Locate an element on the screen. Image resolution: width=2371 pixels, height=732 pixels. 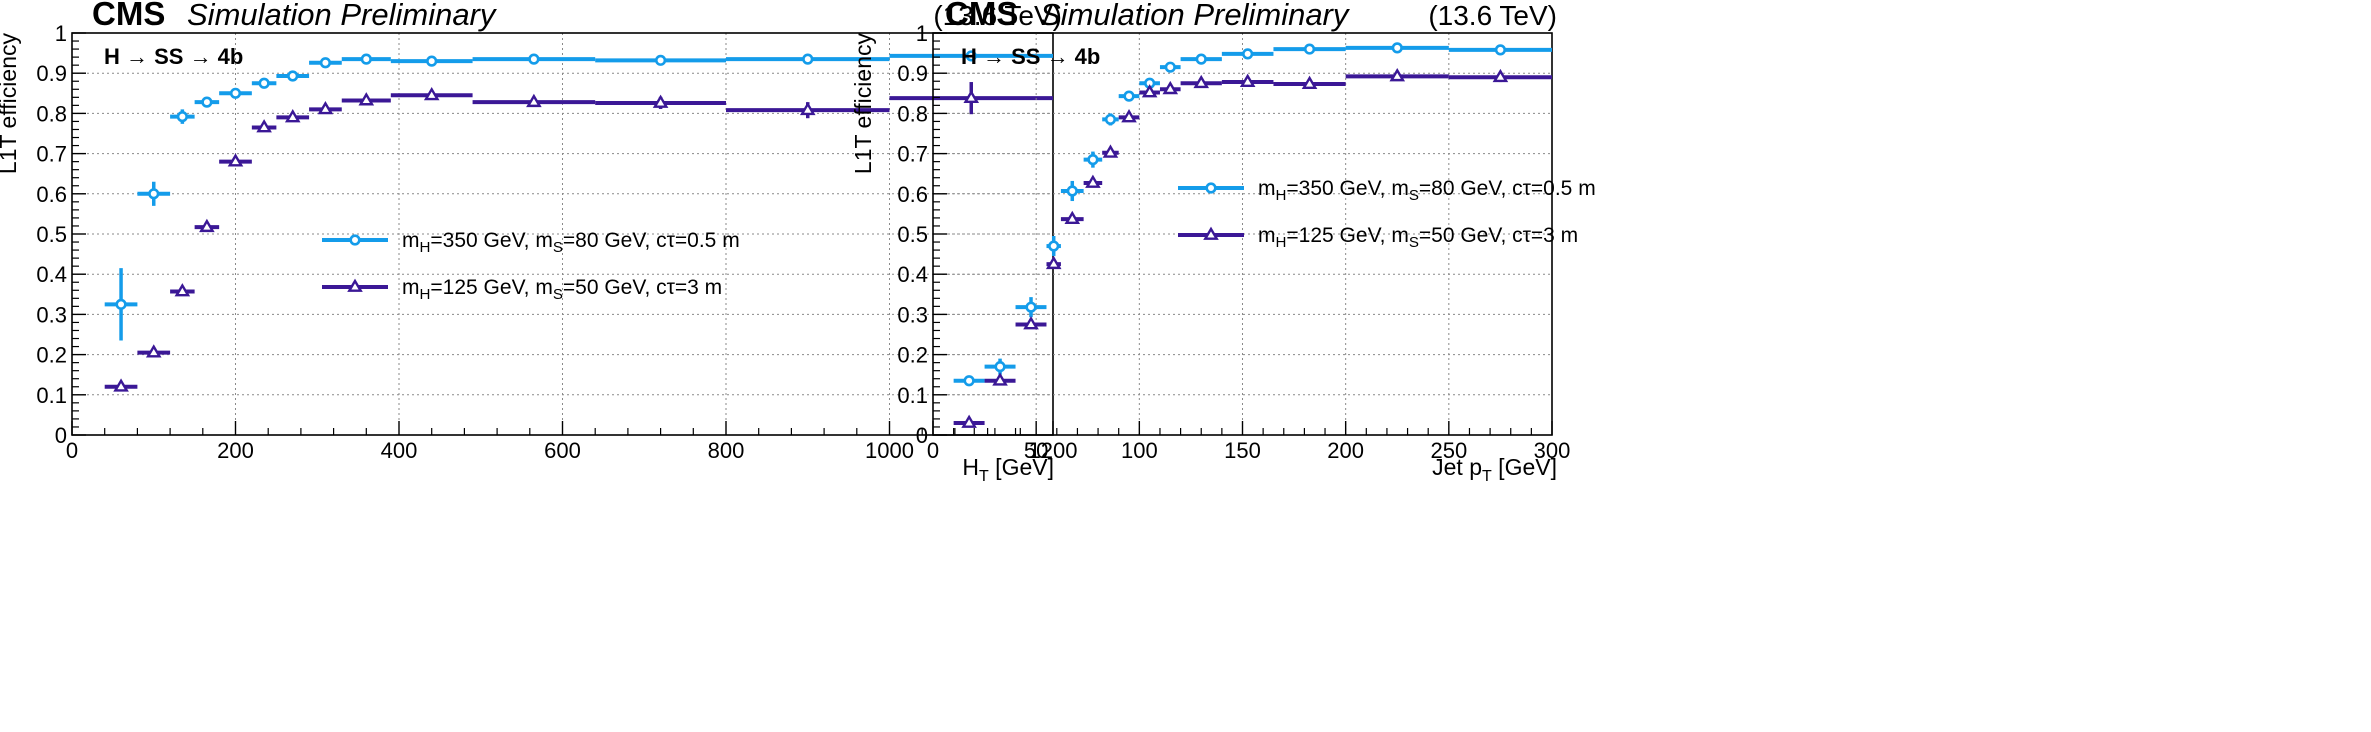
grid is located at coordinates (1242, 234).